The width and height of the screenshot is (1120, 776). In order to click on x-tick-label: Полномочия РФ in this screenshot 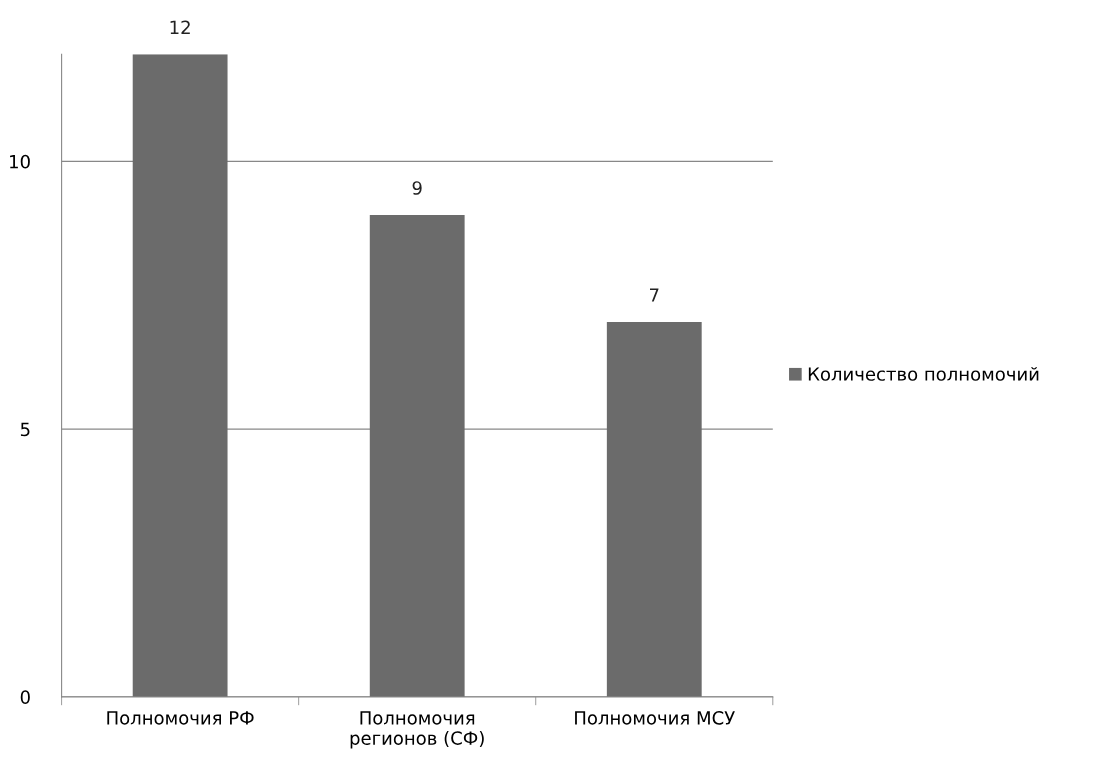, I will do `click(180, 718)`.